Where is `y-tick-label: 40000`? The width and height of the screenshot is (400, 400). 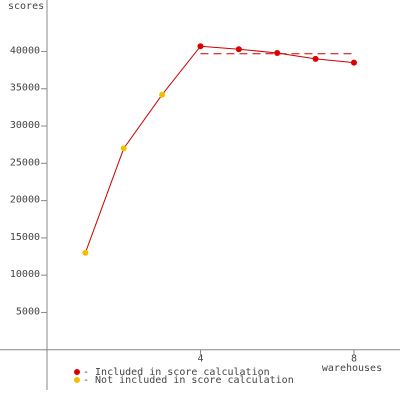 y-tick-label: 40000 is located at coordinates (25, 50).